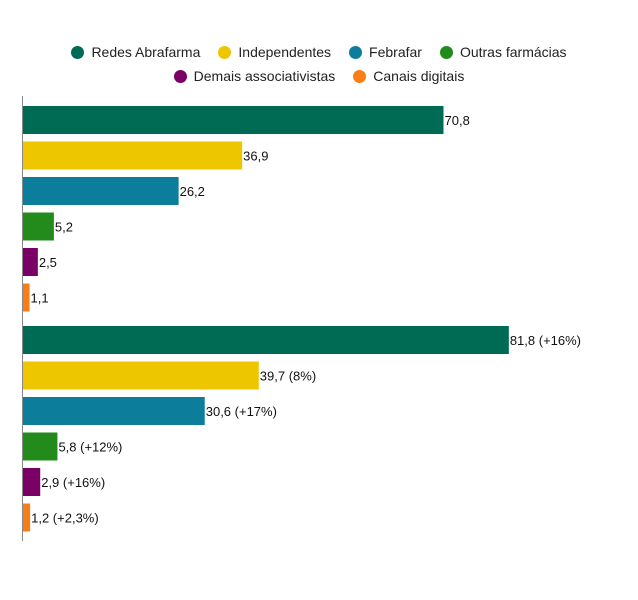  What do you see at coordinates (457, 120) in the screenshot?
I see `data-label-redes-abrafarma-group-1: 70,8` at bounding box center [457, 120].